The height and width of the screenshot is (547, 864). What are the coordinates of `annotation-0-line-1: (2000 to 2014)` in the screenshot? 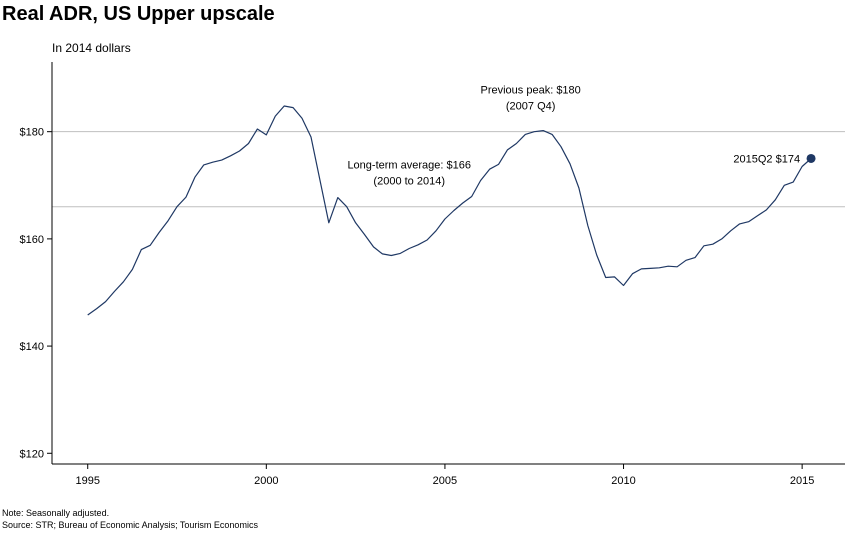 It's located at (409, 182).